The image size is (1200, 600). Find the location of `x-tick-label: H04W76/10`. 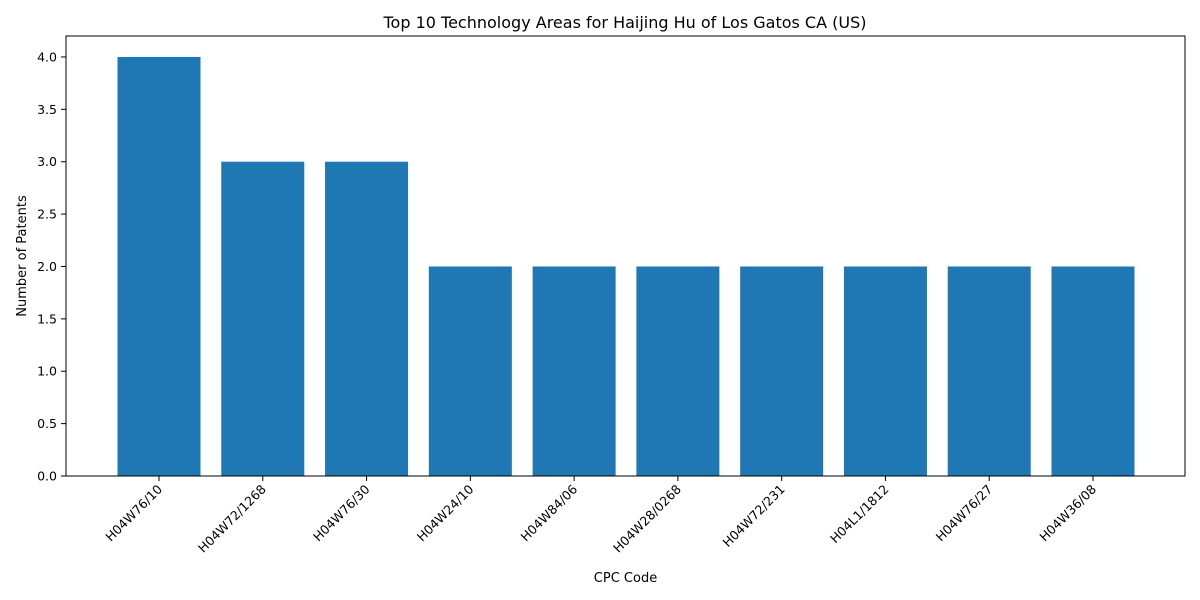

x-tick-label: H04W76/10 is located at coordinates (133, 512).